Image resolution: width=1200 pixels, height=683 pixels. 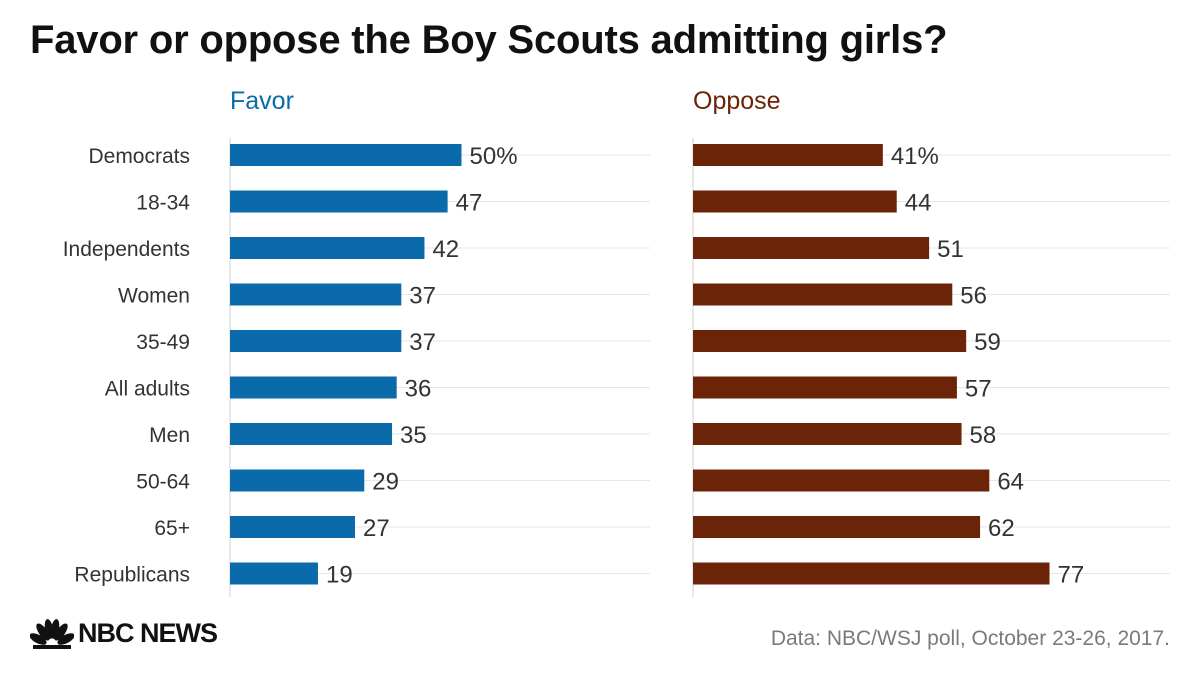 I want to click on oppose-value-label-women: 56, so click(x=973, y=296).